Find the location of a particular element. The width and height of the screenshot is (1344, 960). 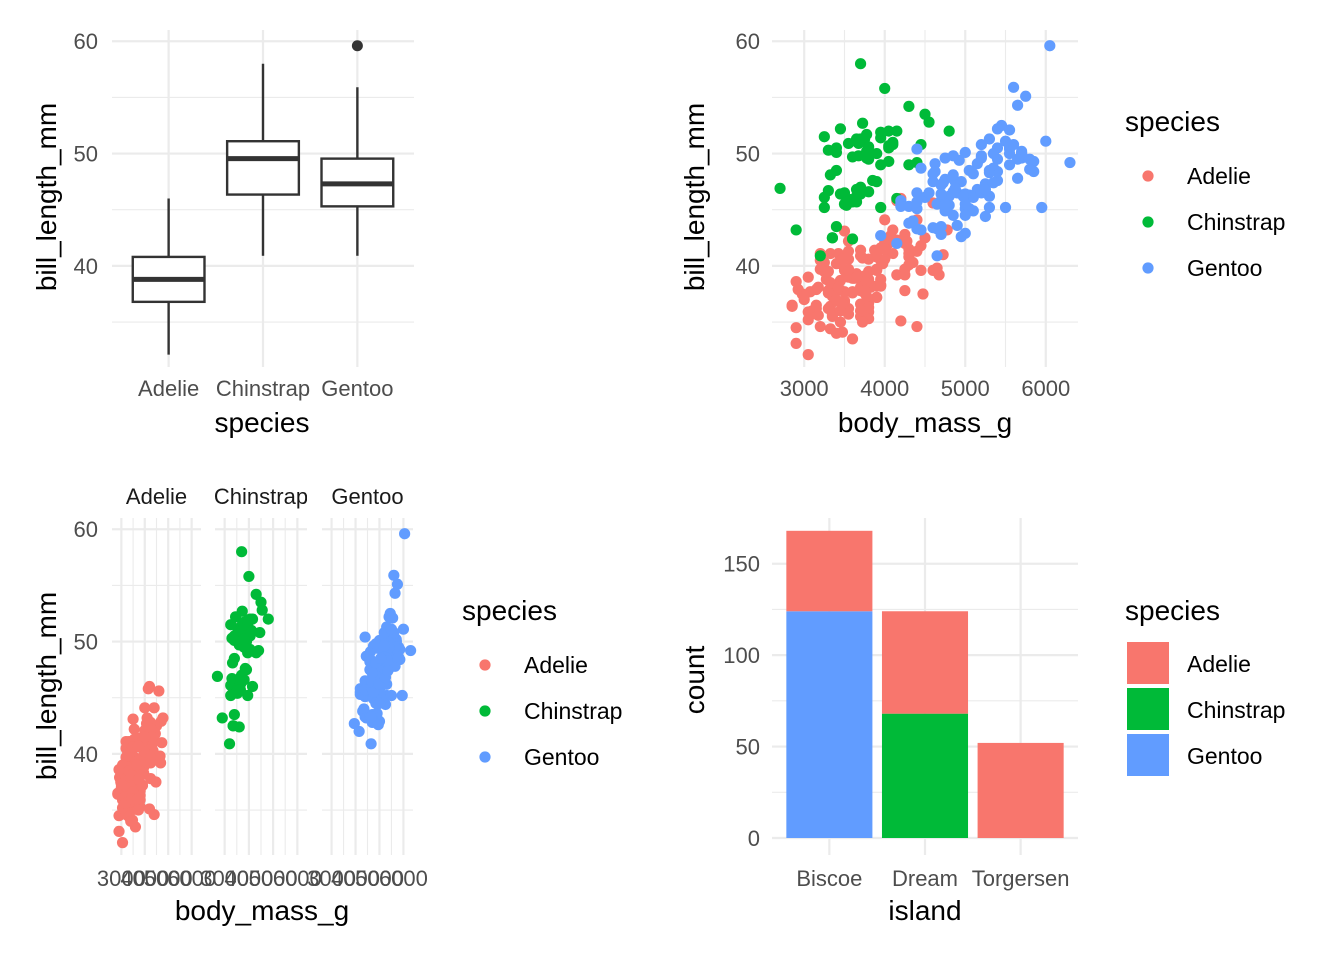

strip-label-chinstrap: Chinstrap is located at coordinates (261, 496).